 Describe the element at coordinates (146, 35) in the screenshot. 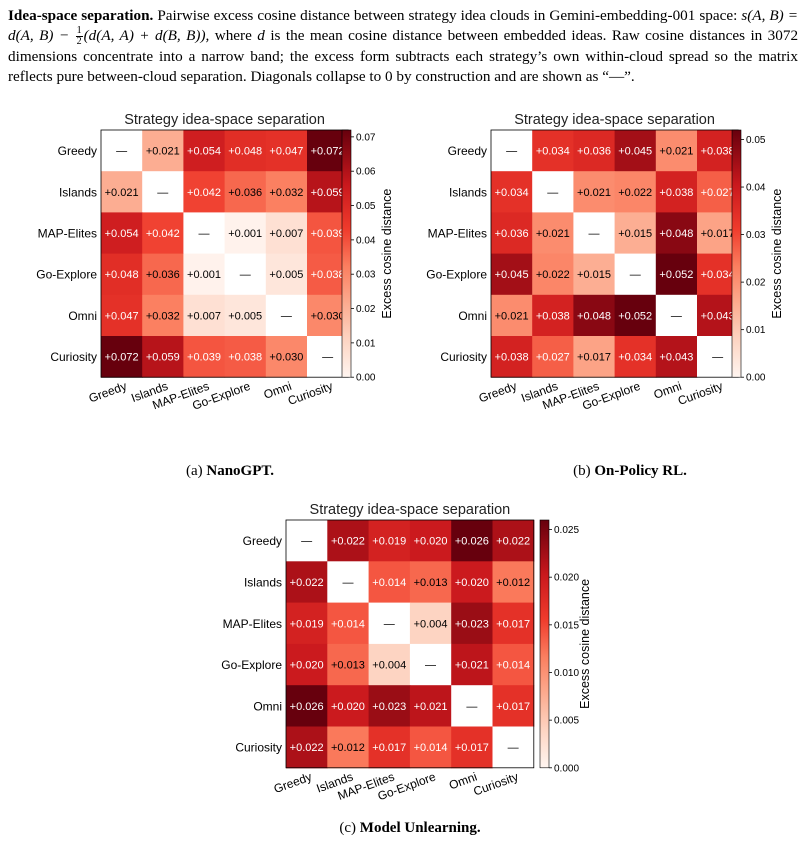

I see `caption-formula-rhs: (d(A, A) + d(B, B)),` at that location.